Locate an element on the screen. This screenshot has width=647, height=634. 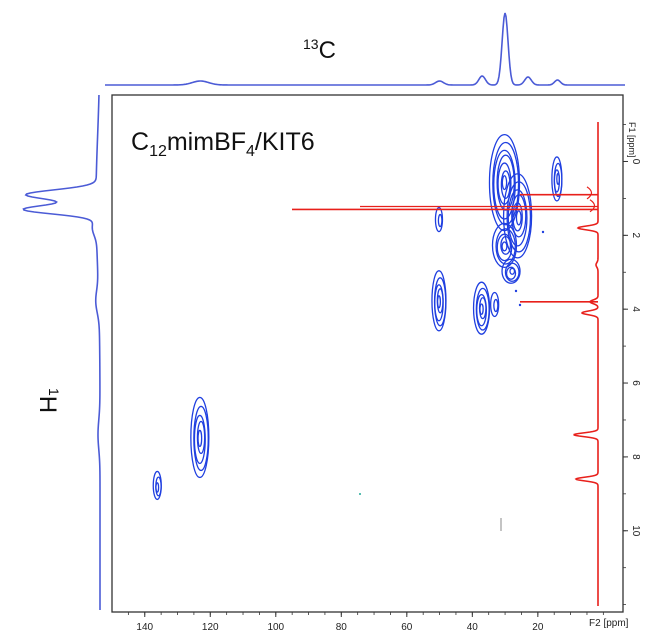
sample-label-sub2: 4 is located at coordinates (250, 151).